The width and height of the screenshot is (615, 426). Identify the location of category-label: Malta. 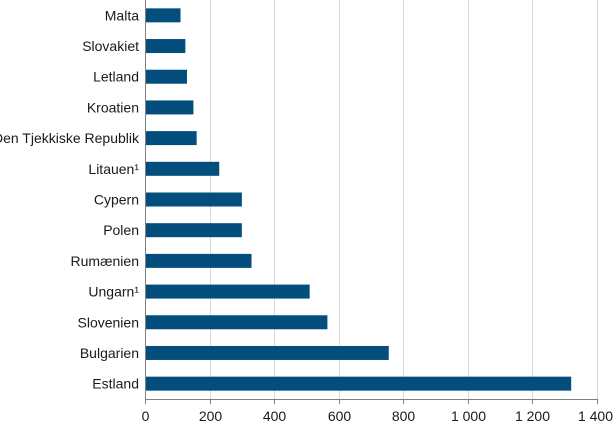
(122, 15).